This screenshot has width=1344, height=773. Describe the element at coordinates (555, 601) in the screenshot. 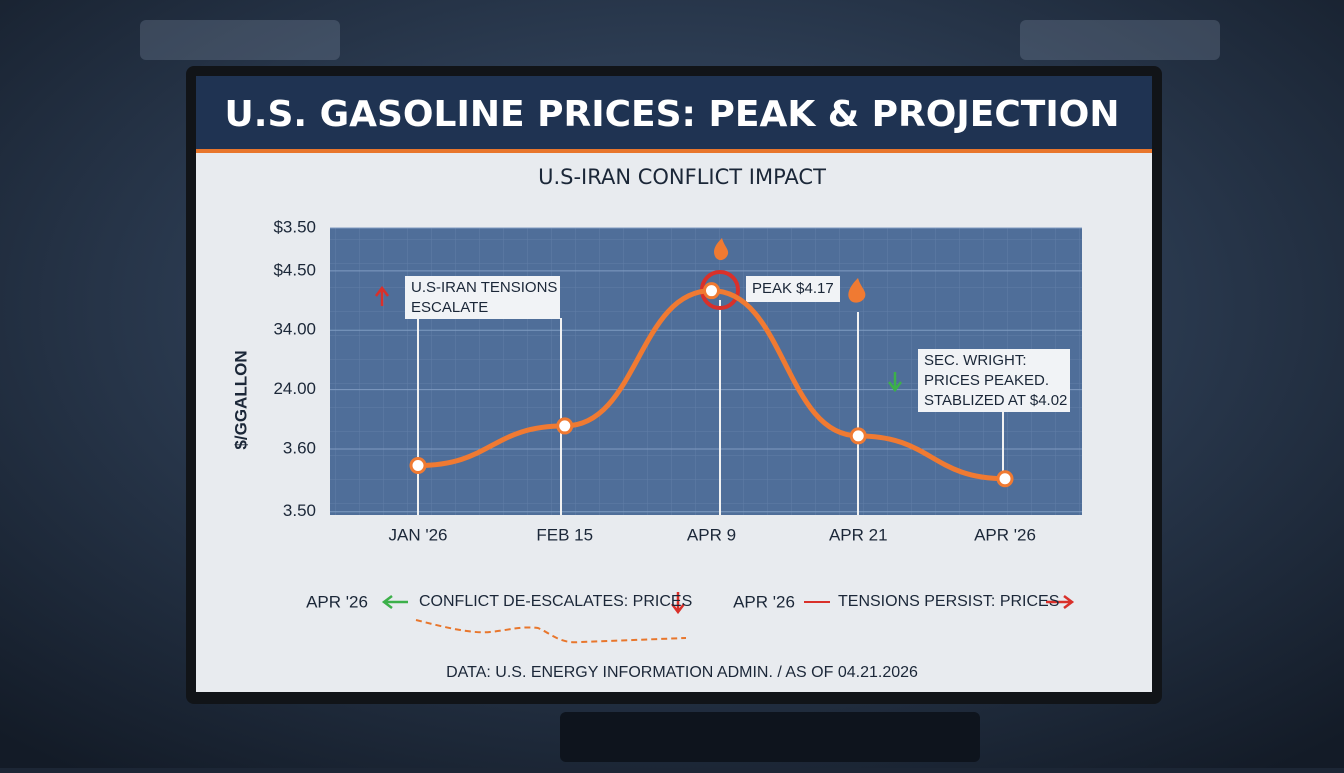

I see `scenario-text: CONFLICT DE-ESCALATES: PRICES` at that location.